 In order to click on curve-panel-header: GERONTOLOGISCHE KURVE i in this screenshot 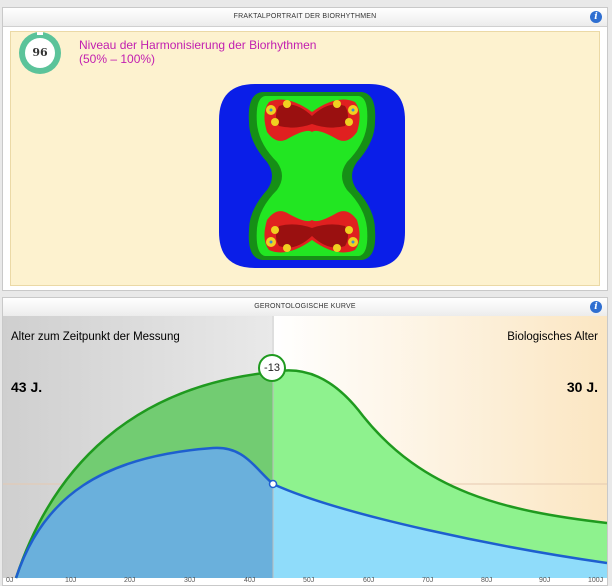, I will do `click(305, 307)`.